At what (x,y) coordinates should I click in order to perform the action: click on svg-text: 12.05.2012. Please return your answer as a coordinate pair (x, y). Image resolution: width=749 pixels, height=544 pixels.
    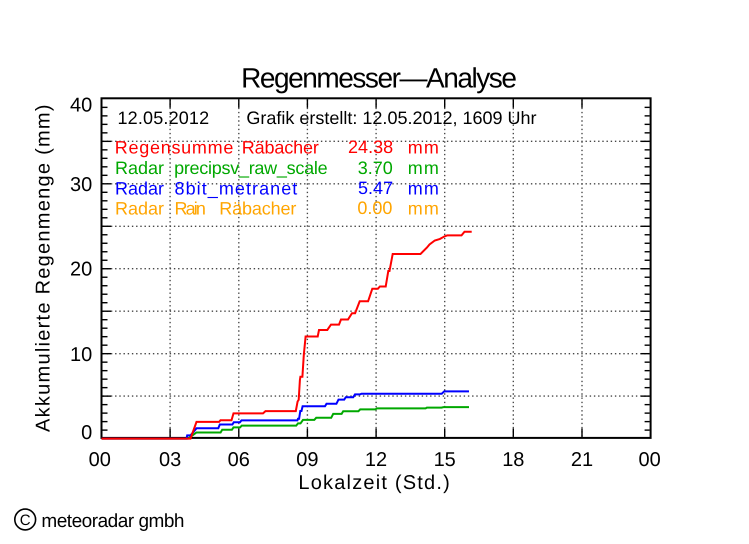
    Looking at the image, I should click on (164, 118).